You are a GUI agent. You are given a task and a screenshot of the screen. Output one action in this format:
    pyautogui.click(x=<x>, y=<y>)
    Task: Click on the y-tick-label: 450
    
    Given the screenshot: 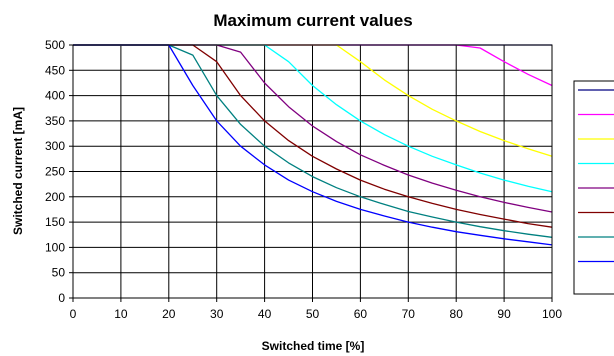 What is the action you would take?
    pyautogui.click(x=55, y=70)
    